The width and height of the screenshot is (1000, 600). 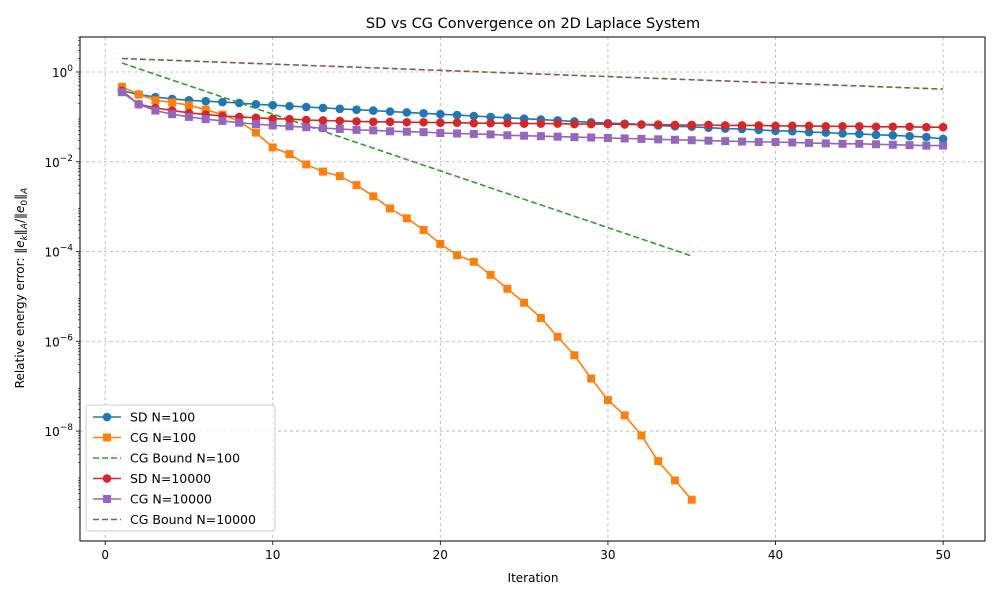 I want to click on x-tick-label: 0, so click(x=105, y=555).